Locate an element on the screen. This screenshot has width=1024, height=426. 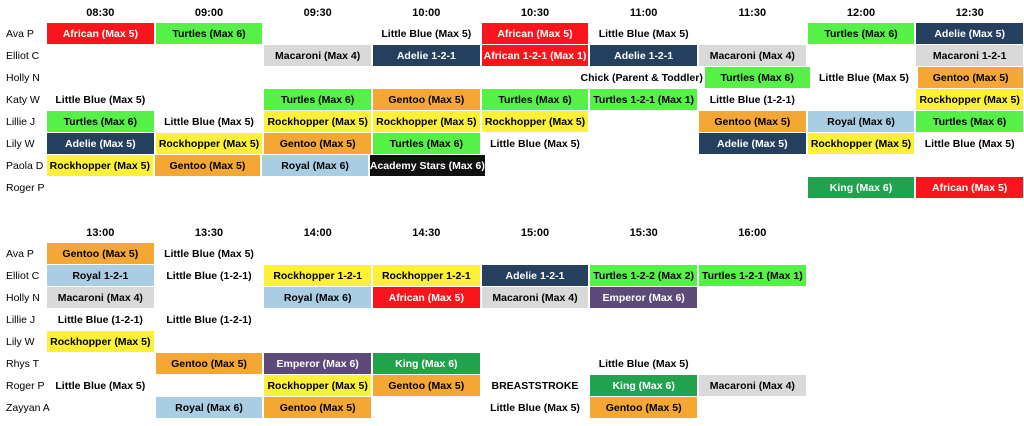
time-header: 08:30 is located at coordinates (100, 13).